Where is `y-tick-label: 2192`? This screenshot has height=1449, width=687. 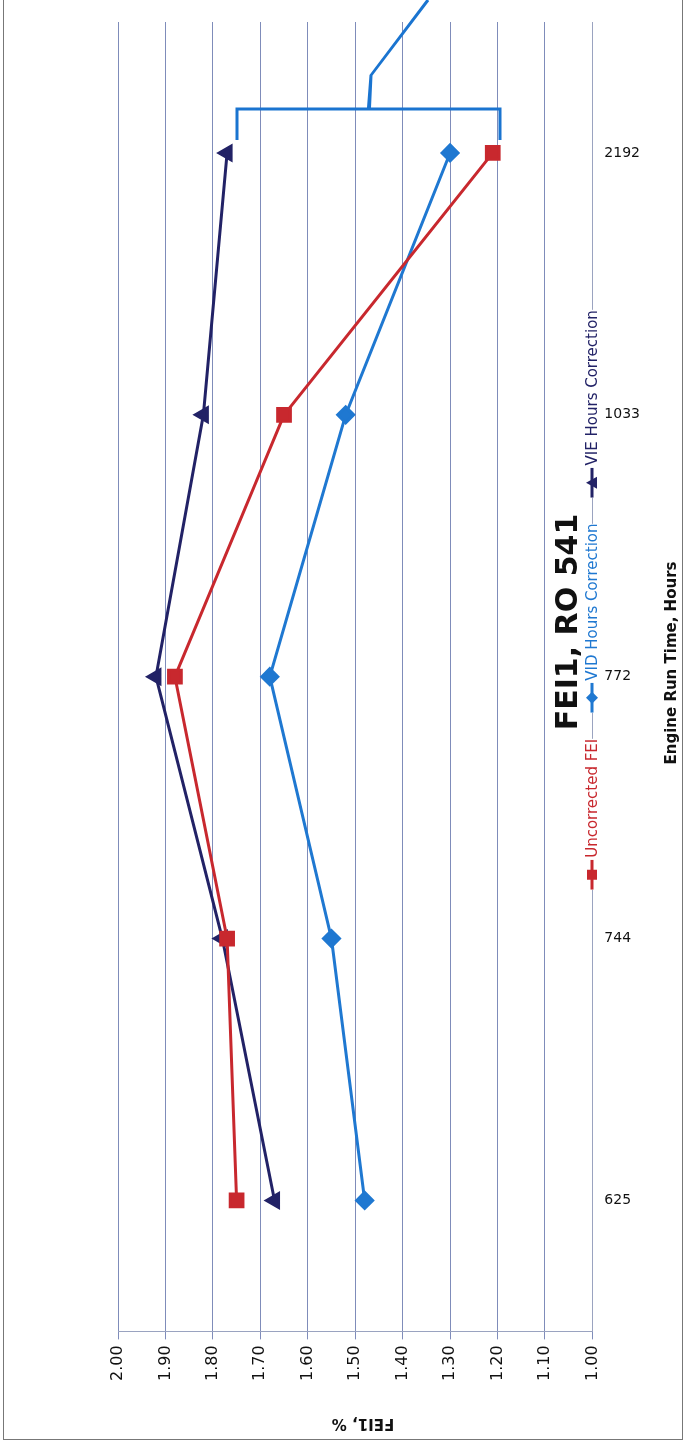
y-tick-label: 2192 is located at coordinates (622, 151).